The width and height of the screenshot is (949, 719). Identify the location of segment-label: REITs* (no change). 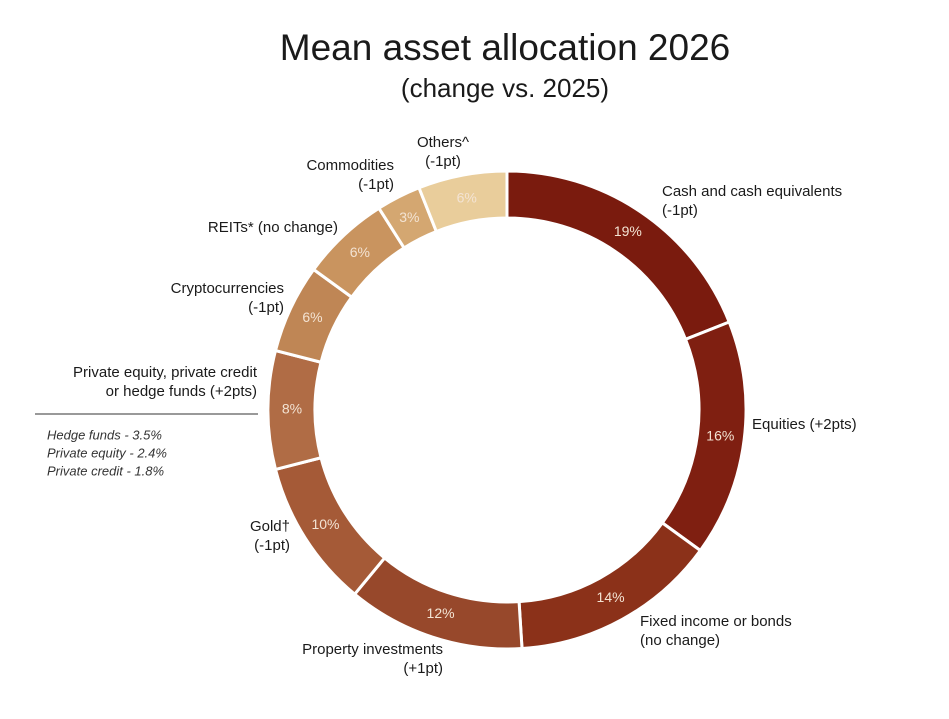
(273, 227).